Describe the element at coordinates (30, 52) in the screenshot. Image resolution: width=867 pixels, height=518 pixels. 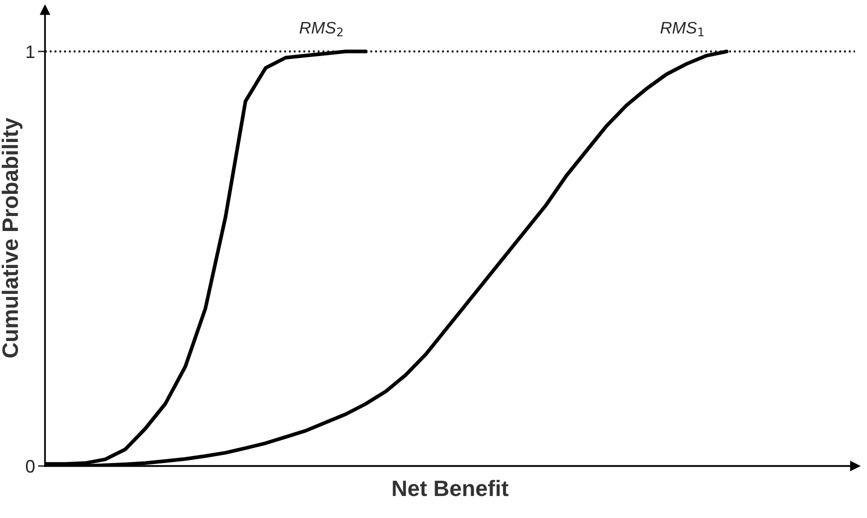
I see `y-tick-label: 1` at that location.